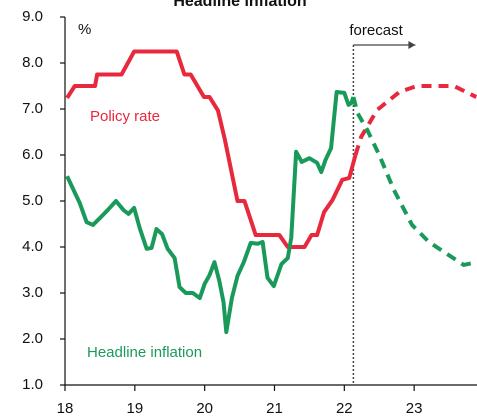 The width and height of the screenshot is (477, 420). I want to click on y-tick-label: 4.0, so click(32, 246).